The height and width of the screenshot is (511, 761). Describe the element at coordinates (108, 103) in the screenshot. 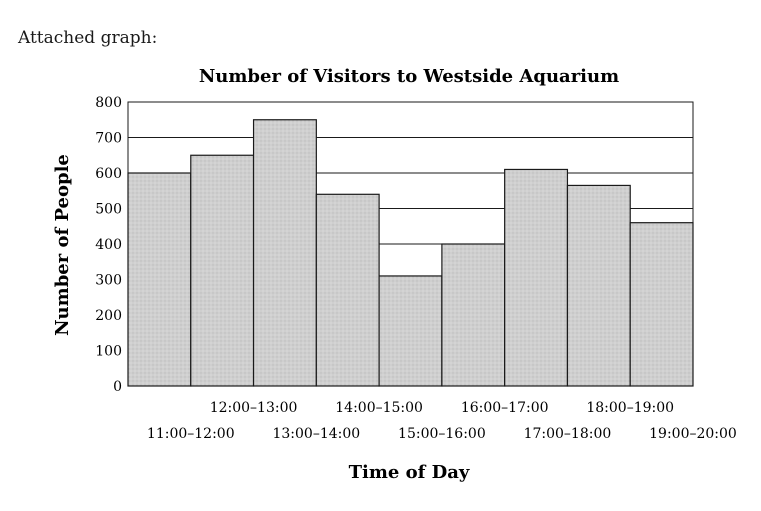

I see `y-tick-label: 800` at that location.